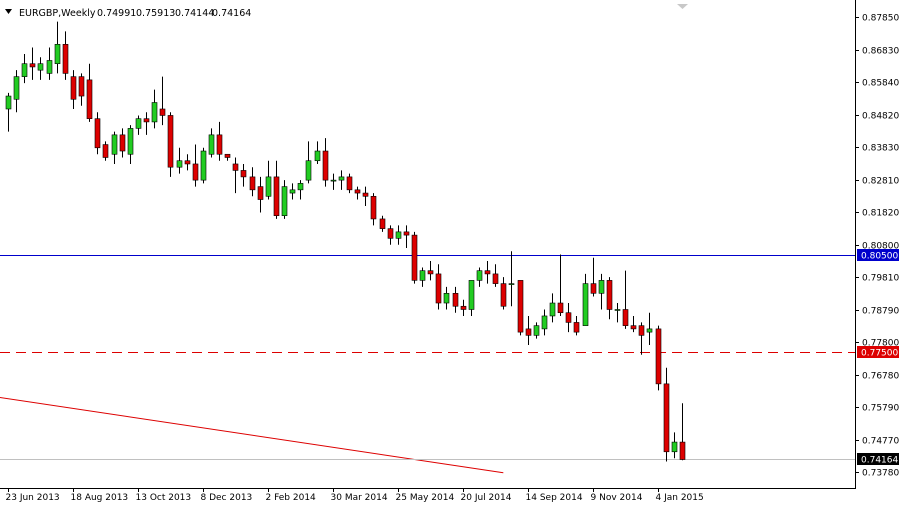  Describe the element at coordinates (252, 435) in the screenshot. I see `trend-line` at that location.